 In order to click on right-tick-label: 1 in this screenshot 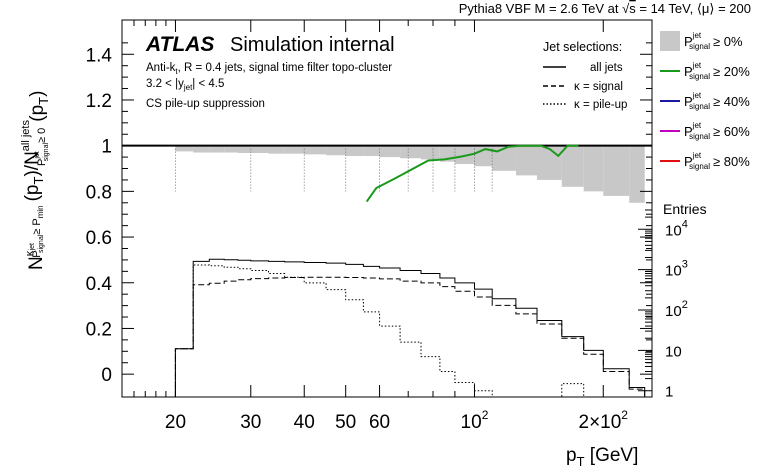, I will do `click(669, 392)`.